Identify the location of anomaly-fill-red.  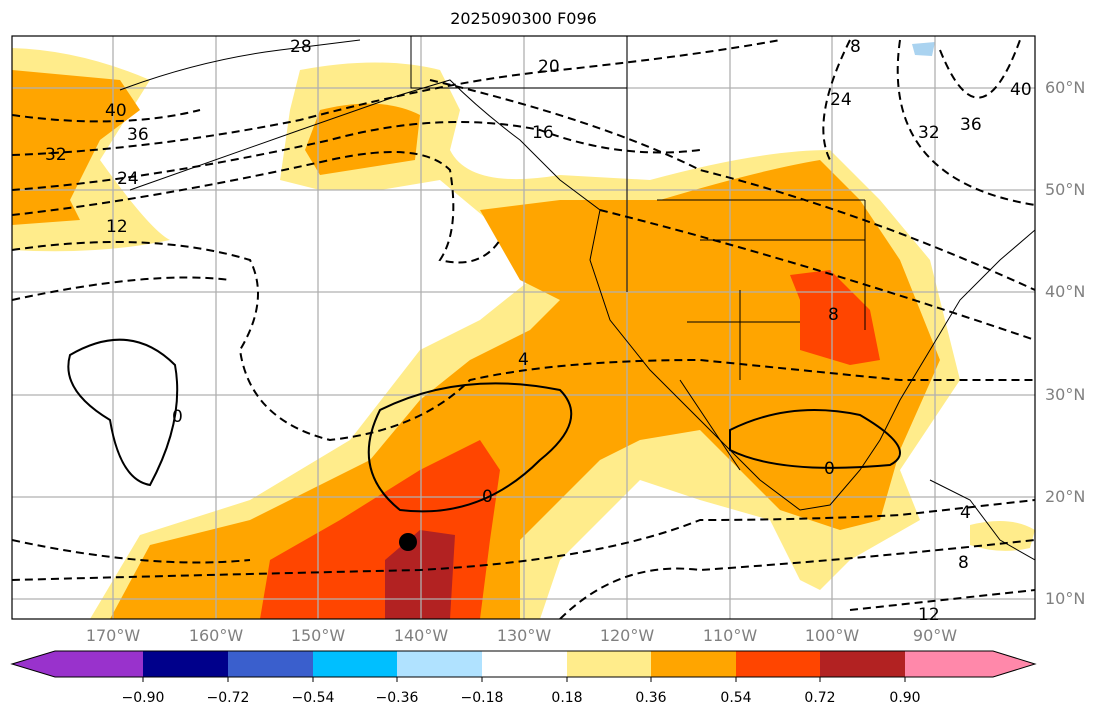
(835, 317).